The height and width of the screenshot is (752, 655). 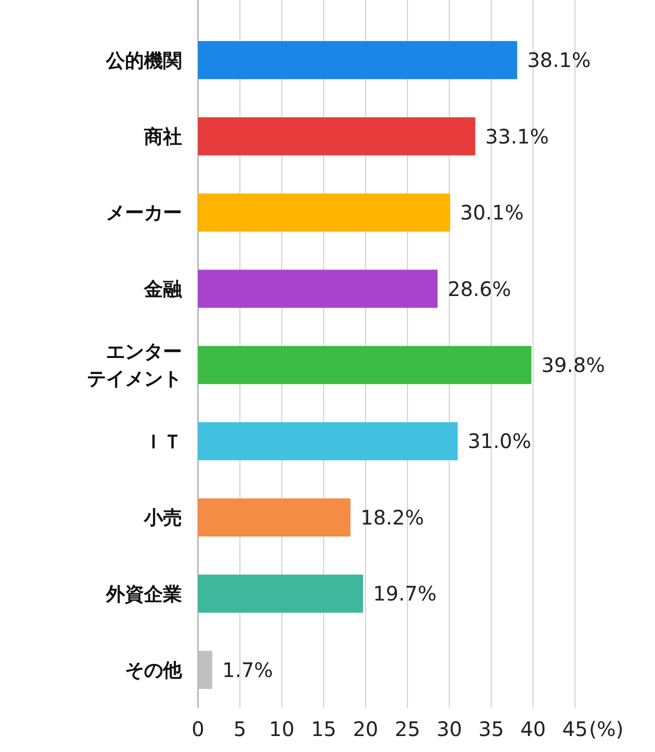 I want to click on y-tick-label: 金融, so click(x=163, y=289).